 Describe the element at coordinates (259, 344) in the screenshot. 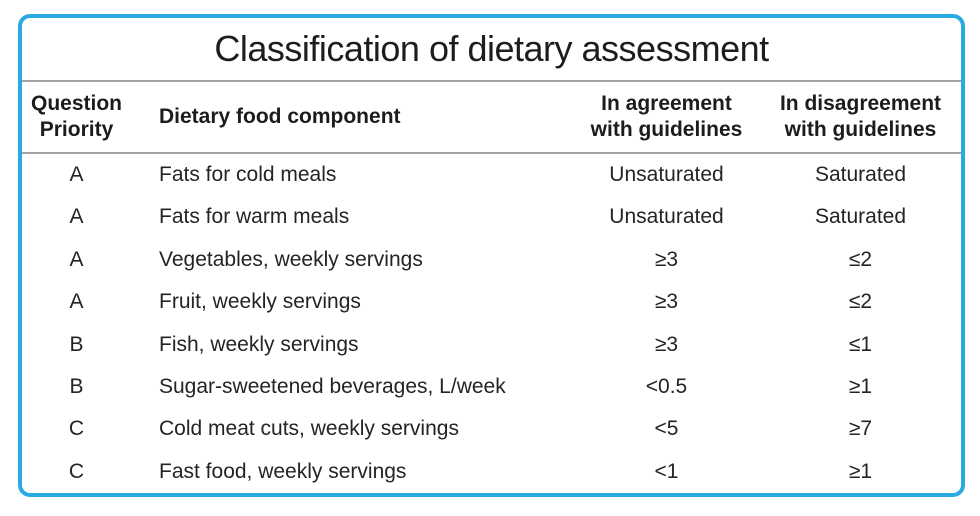

I see `component-cell: Fish, weekly servings` at that location.